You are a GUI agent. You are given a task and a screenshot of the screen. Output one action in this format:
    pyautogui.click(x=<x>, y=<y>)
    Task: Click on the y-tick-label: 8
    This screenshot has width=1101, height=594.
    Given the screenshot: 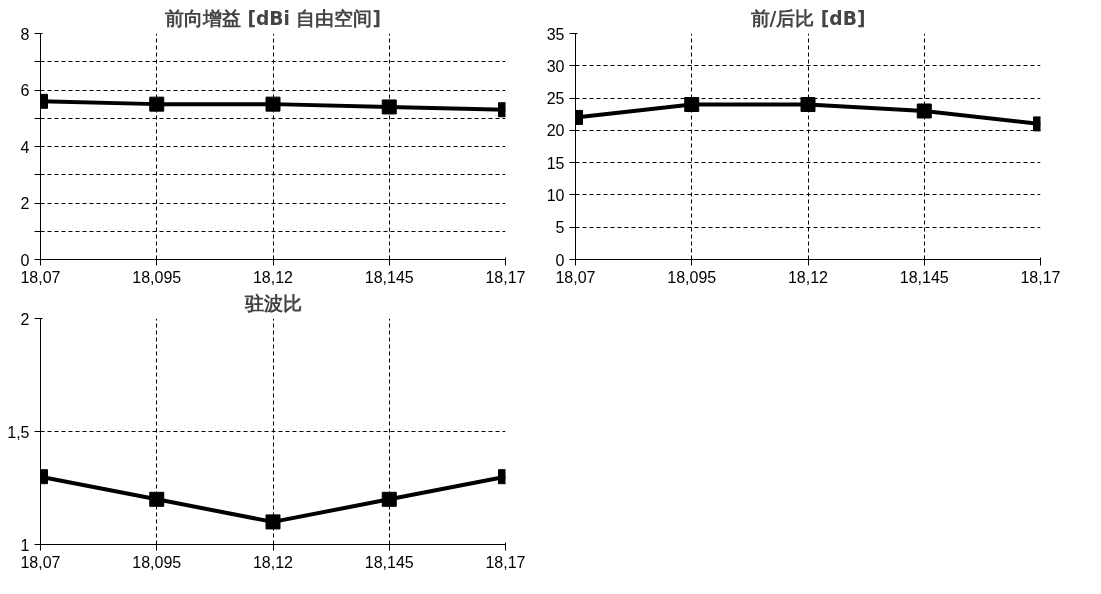 What is the action you would take?
    pyautogui.click(x=25, y=34)
    